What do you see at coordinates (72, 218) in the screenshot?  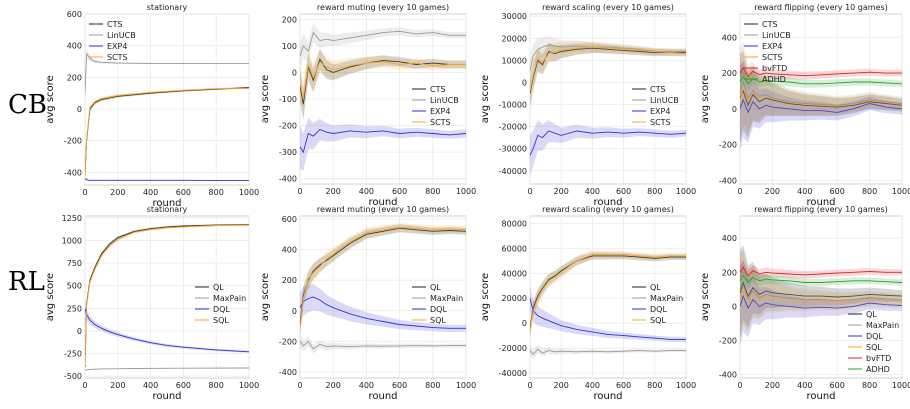 I see `y-tick-label: 1250` at bounding box center [72, 218].